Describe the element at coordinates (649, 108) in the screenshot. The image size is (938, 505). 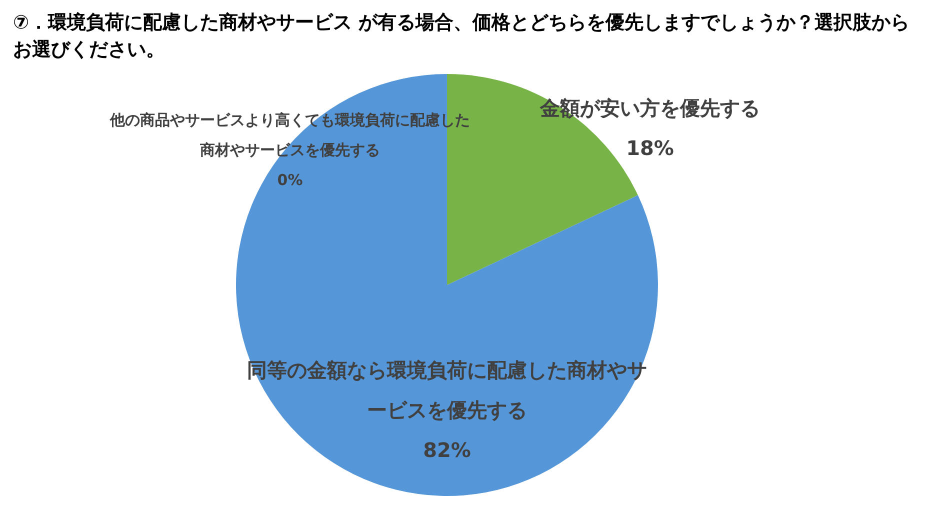
I see `slice-label: 金額が安い方を優先する` at that location.